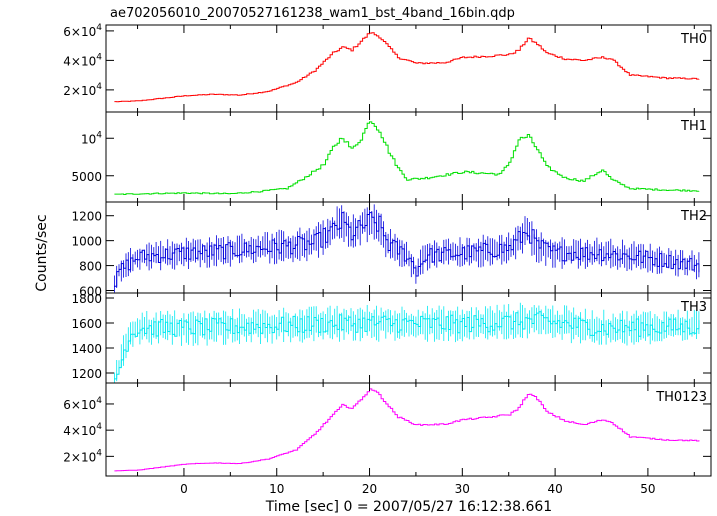 This screenshot has height=516, width=717. What do you see at coordinates (554, 489) in the screenshot?
I see `x-tick-label: 40` at bounding box center [554, 489].